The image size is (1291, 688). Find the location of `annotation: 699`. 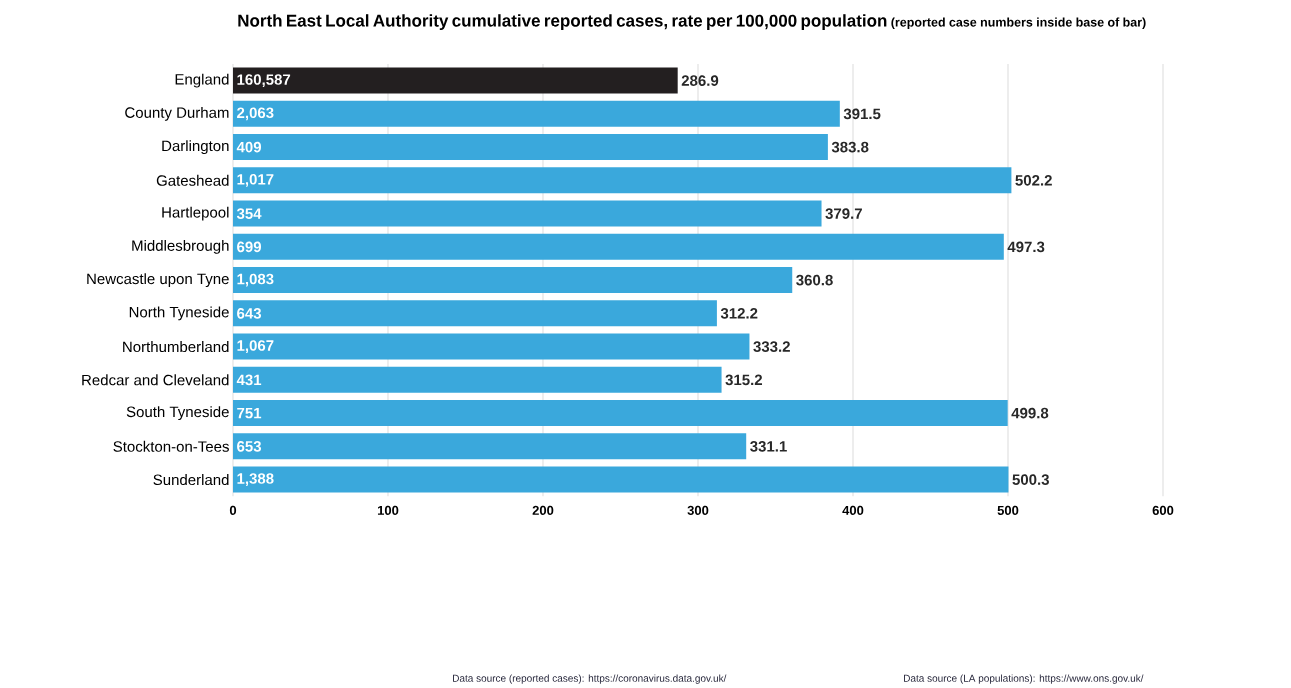

annotation: 699 is located at coordinates (249, 247).